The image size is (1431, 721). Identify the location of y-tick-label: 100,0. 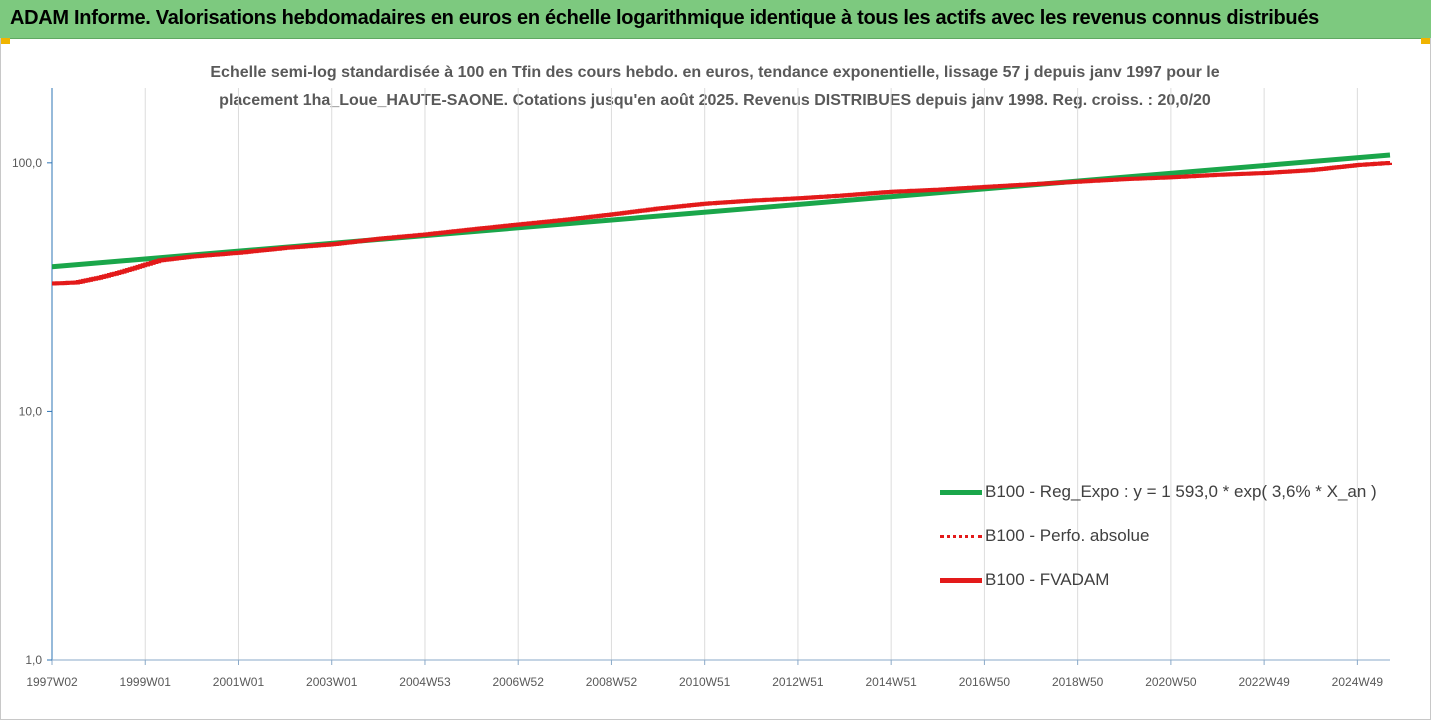
(27, 163).